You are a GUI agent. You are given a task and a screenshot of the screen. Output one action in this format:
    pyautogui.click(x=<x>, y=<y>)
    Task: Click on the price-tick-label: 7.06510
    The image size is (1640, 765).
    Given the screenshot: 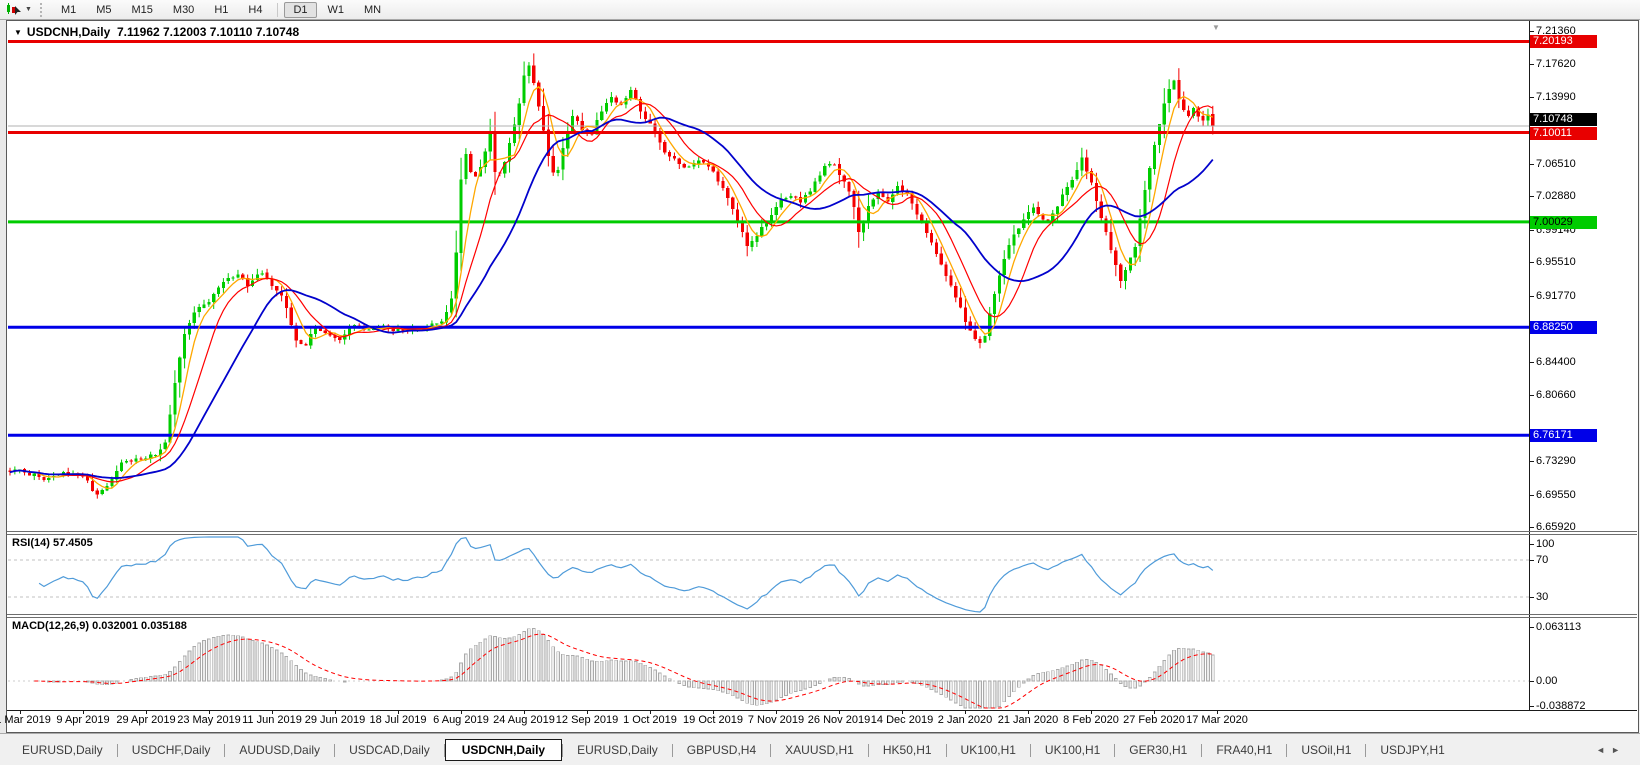 What is the action you would take?
    pyautogui.click(x=1556, y=164)
    